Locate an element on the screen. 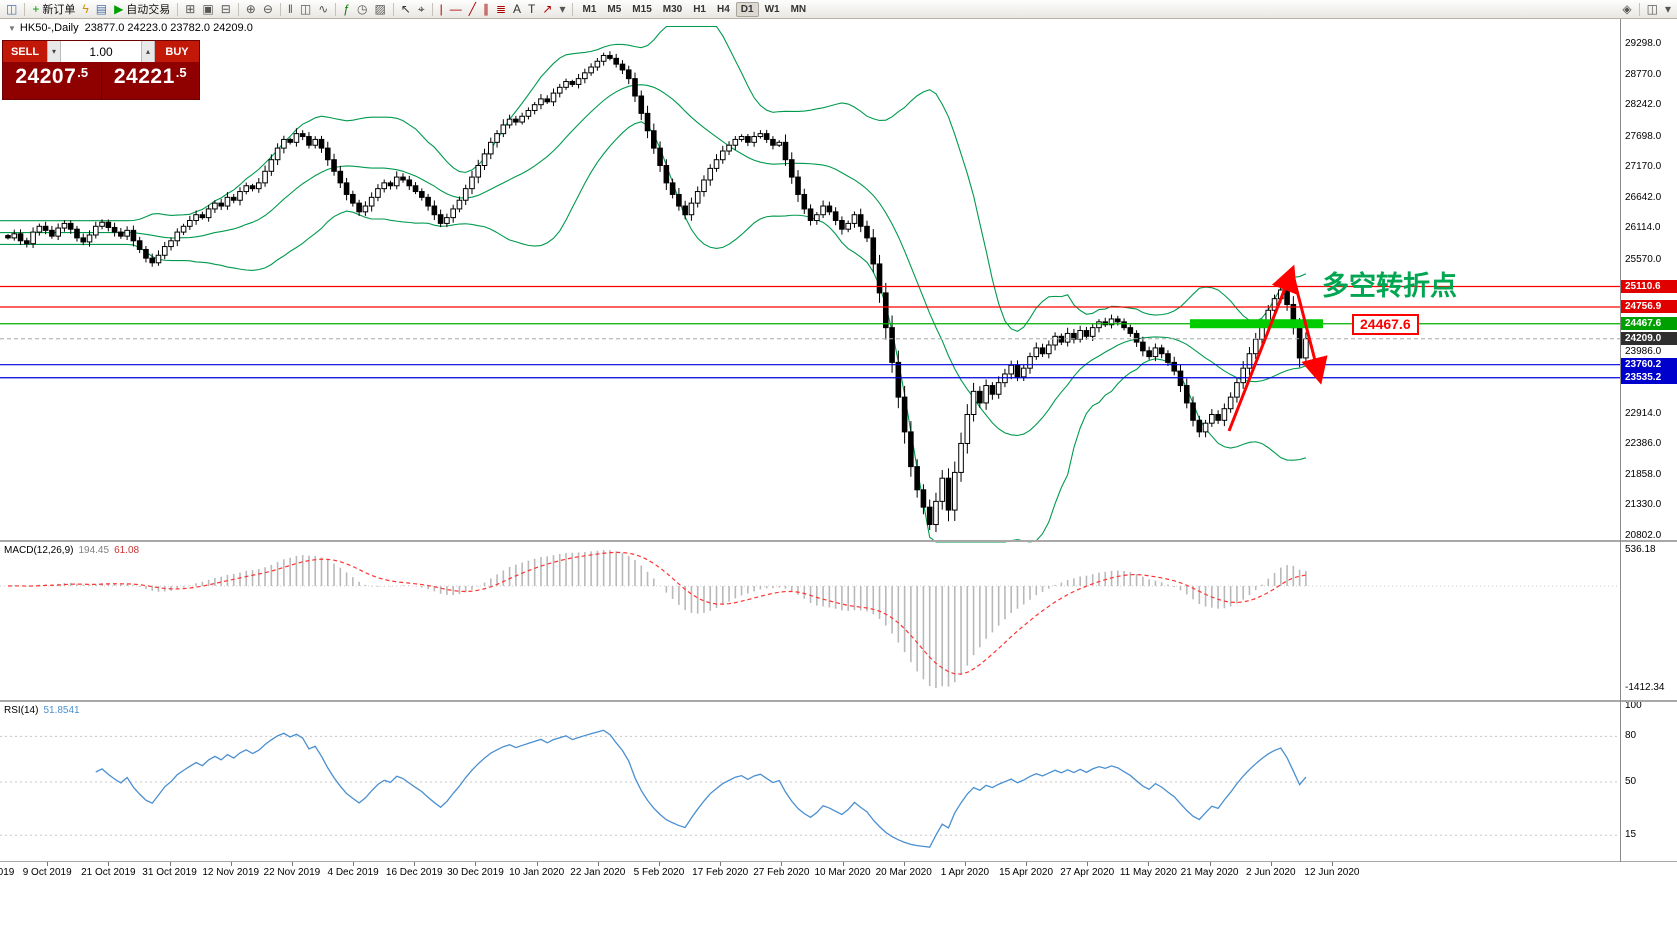  zoom-in-button: ⊕ is located at coordinates (251, 9).